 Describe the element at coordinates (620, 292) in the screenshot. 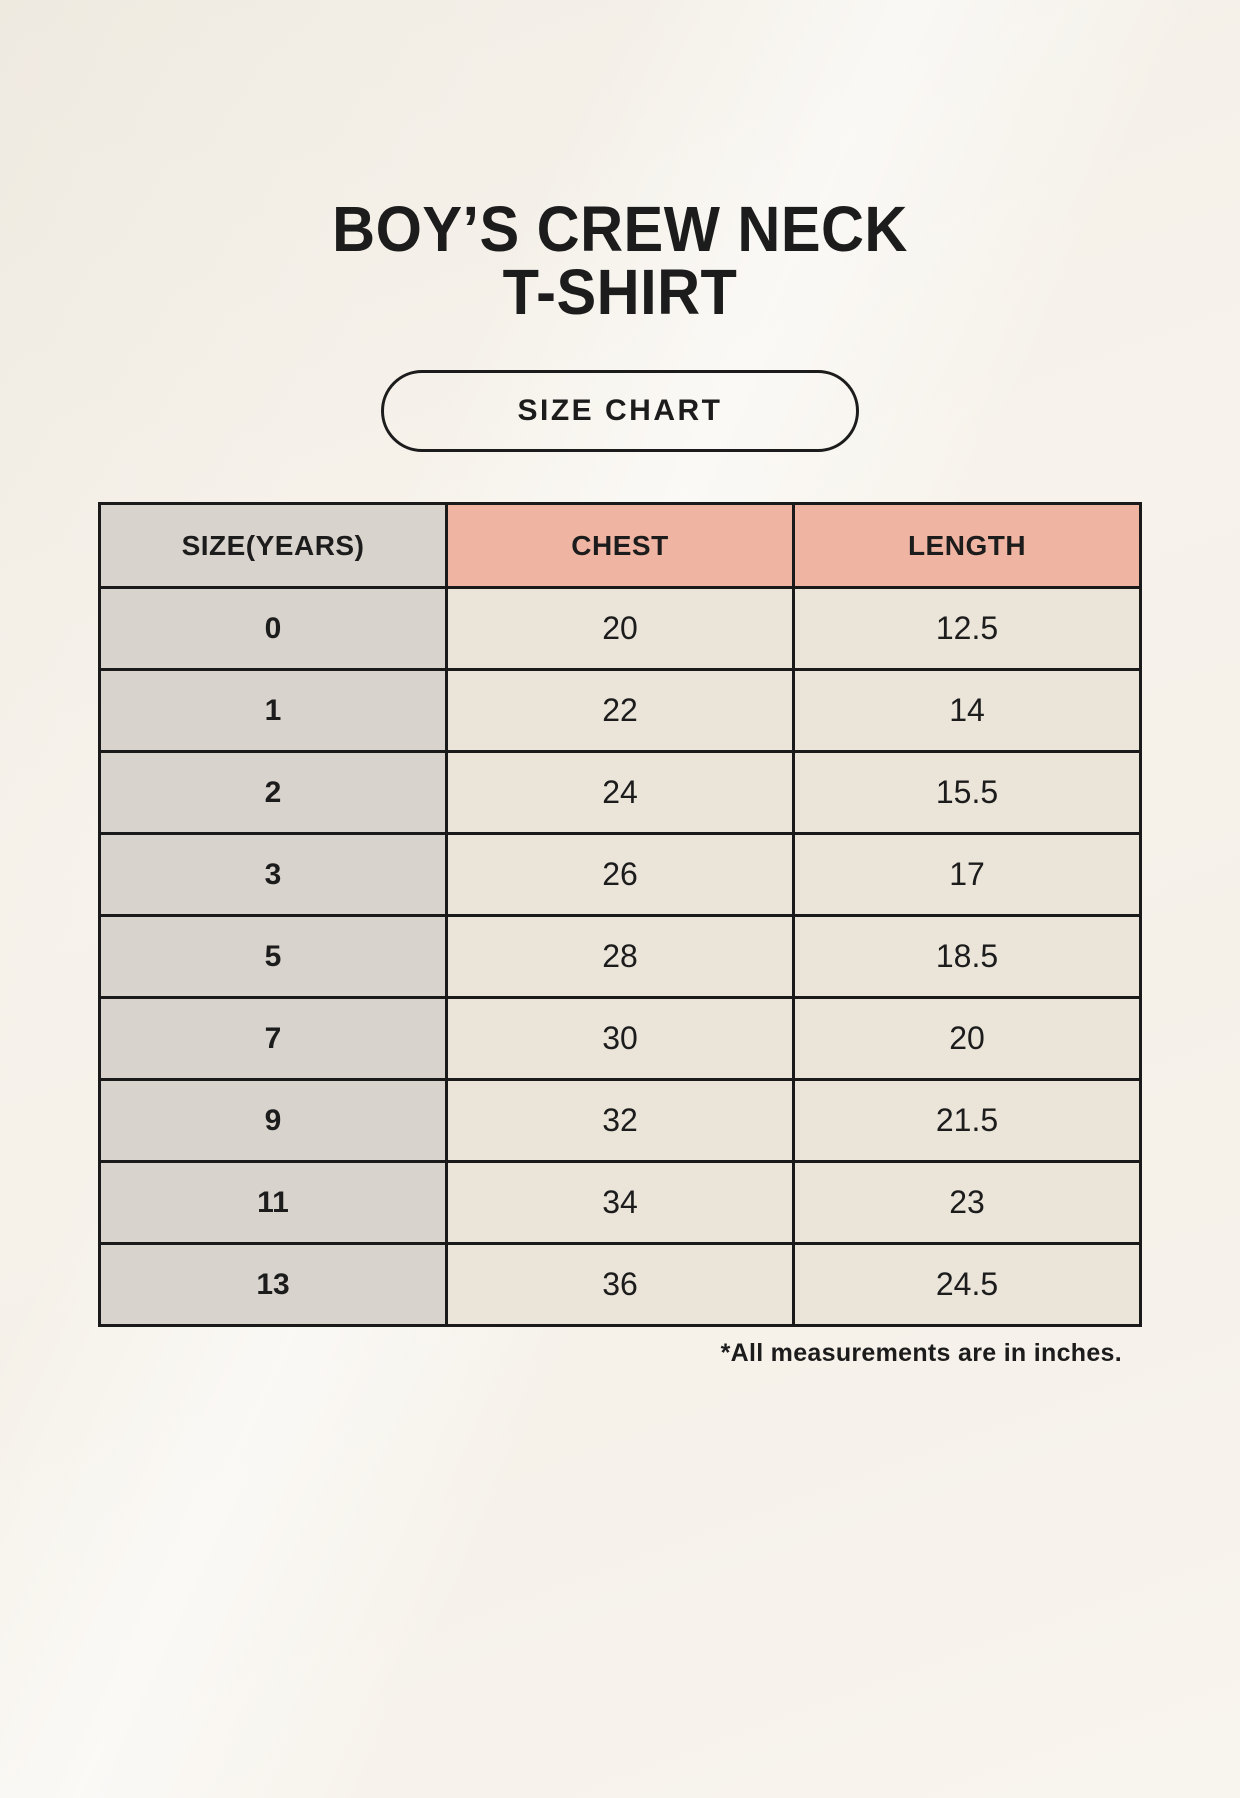

I see `page-title-line2: T-SHIRT` at that location.